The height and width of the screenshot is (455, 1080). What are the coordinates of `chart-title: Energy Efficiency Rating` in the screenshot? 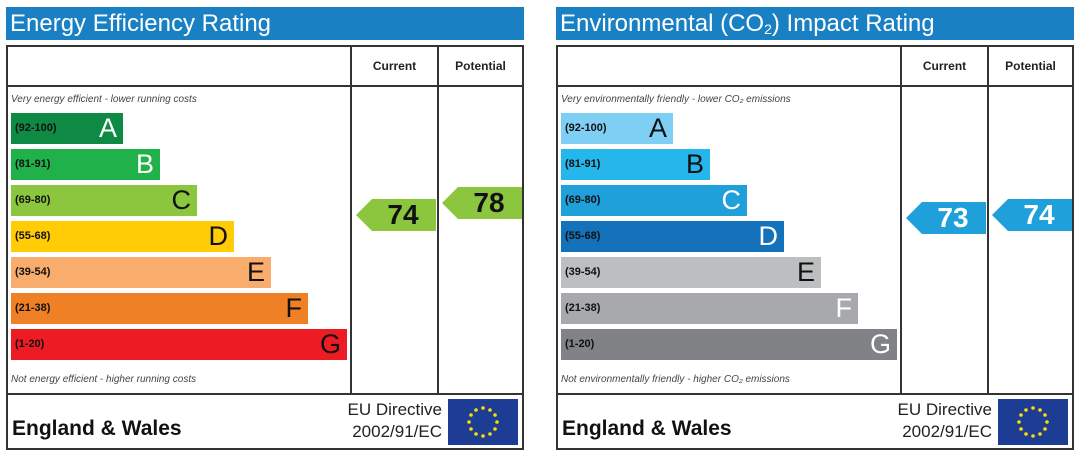 It's located at (265, 23).